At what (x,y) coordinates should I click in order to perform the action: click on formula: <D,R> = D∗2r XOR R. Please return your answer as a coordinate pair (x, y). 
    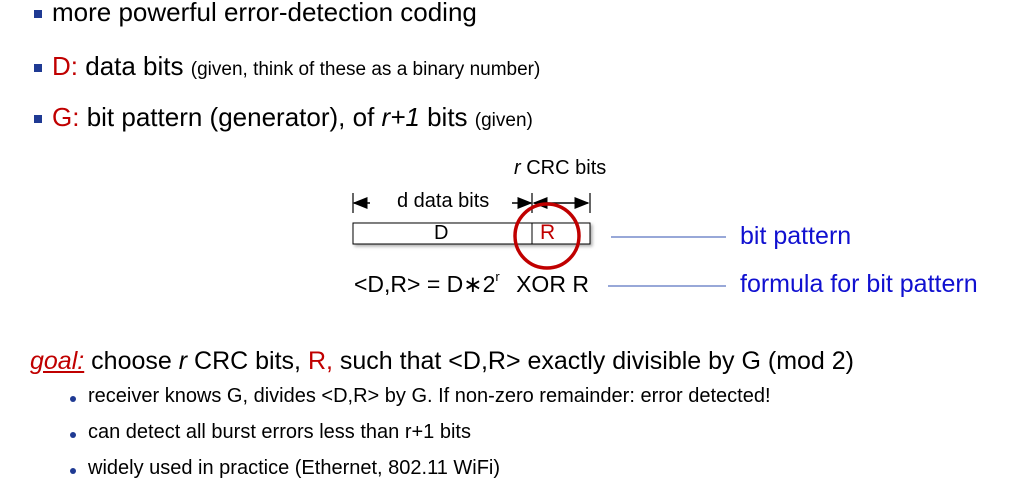
    Looking at the image, I should click on (471, 283).